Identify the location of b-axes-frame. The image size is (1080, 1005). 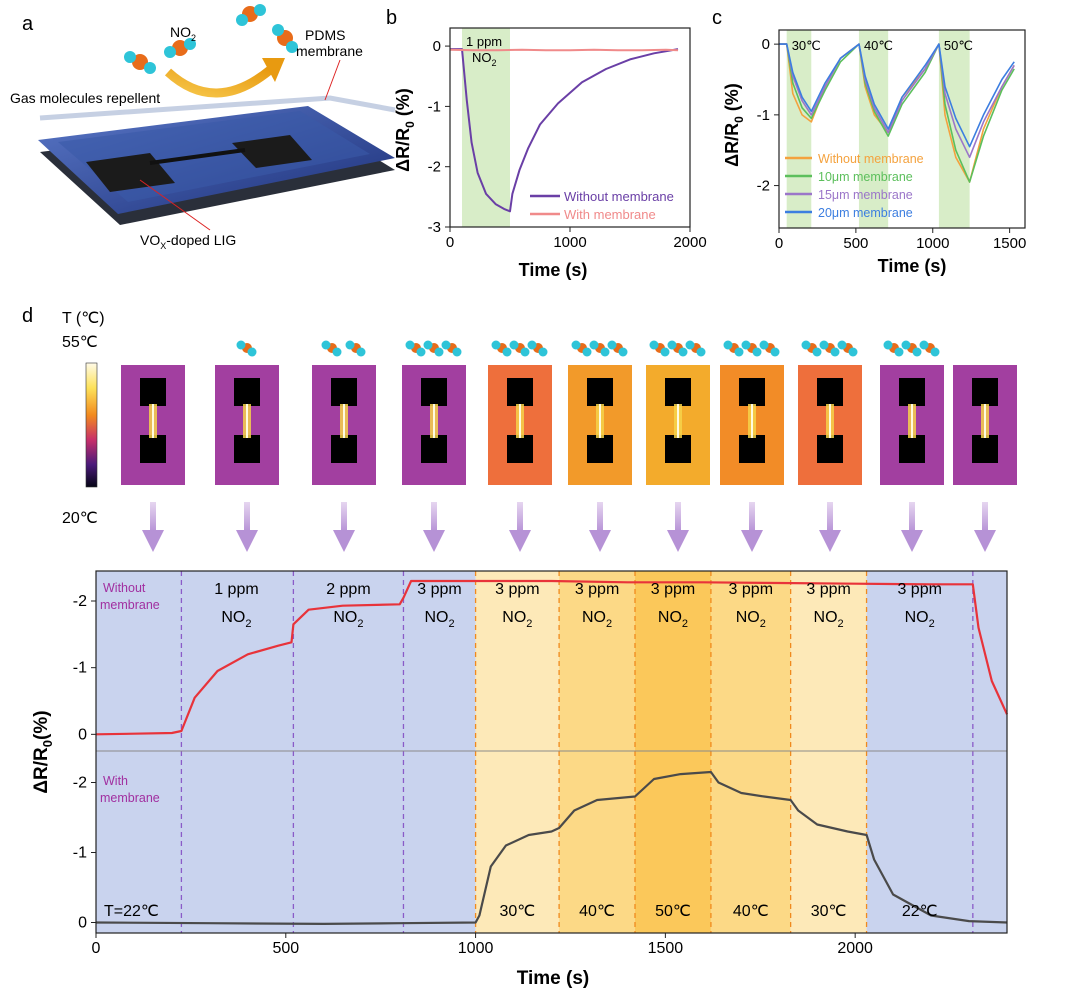
(570, 127).